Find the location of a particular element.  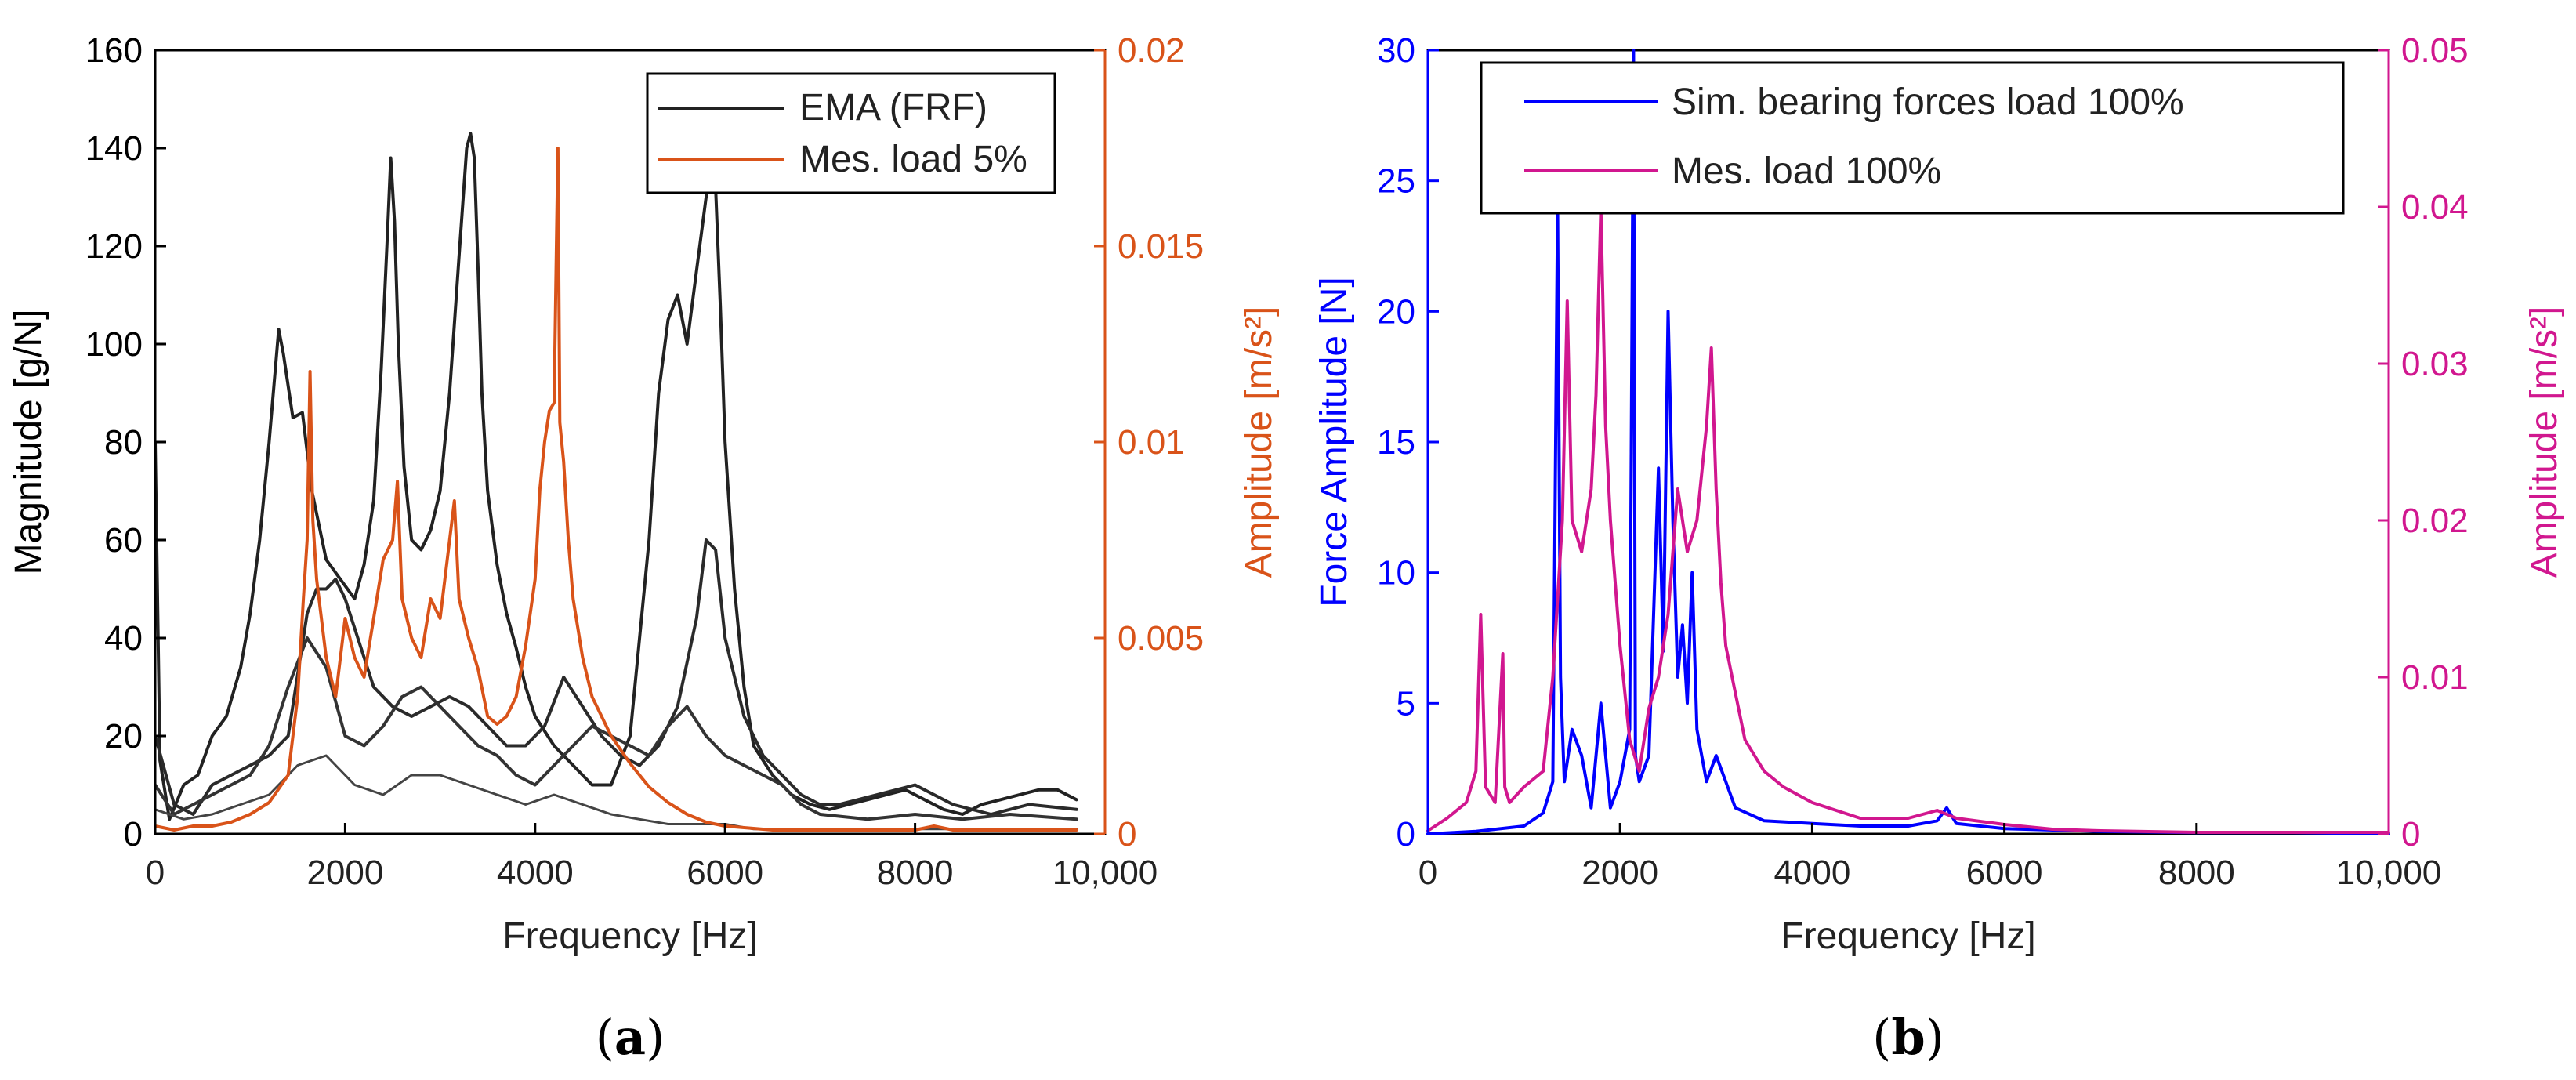

x-tick-label-b-4: 8000 is located at coordinates (2196, 873).